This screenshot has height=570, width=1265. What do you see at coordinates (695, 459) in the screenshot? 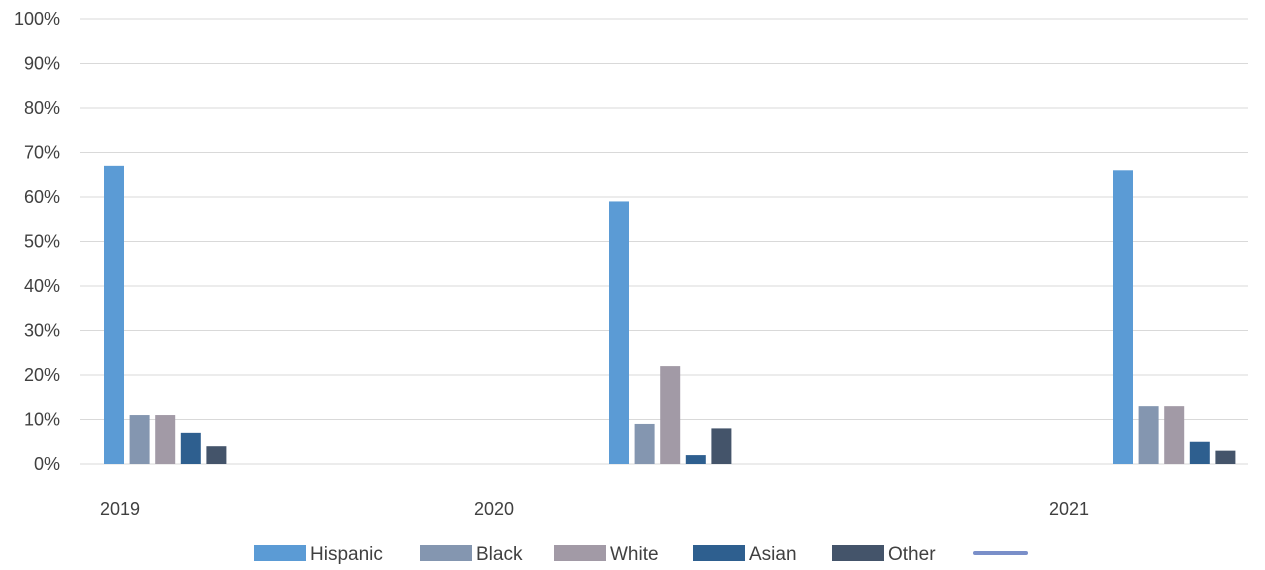
I see `bar-asian-2020` at bounding box center [695, 459].